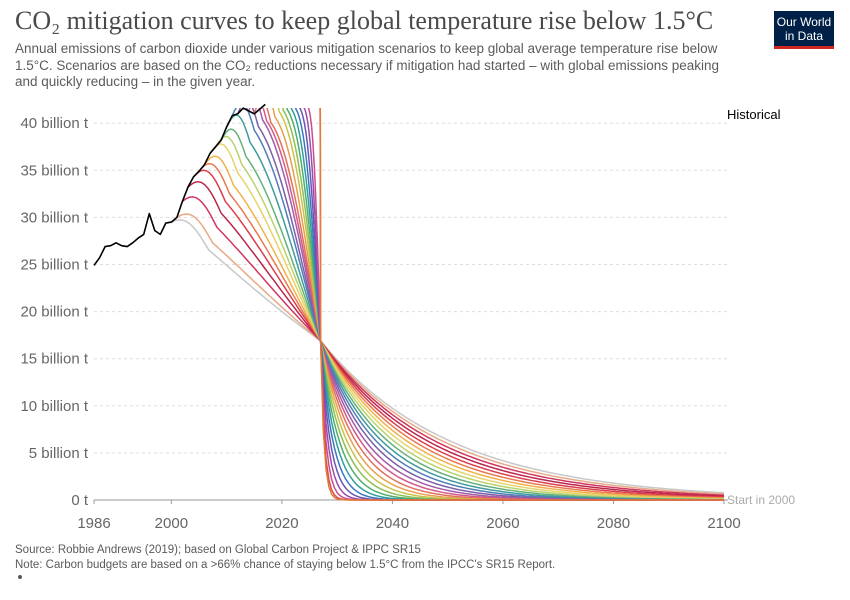 Image resolution: width=850 pixels, height=600 pixels. Describe the element at coordinates (723, 523) in the screenshot. I see `x-tick-label: 2100` at that location.